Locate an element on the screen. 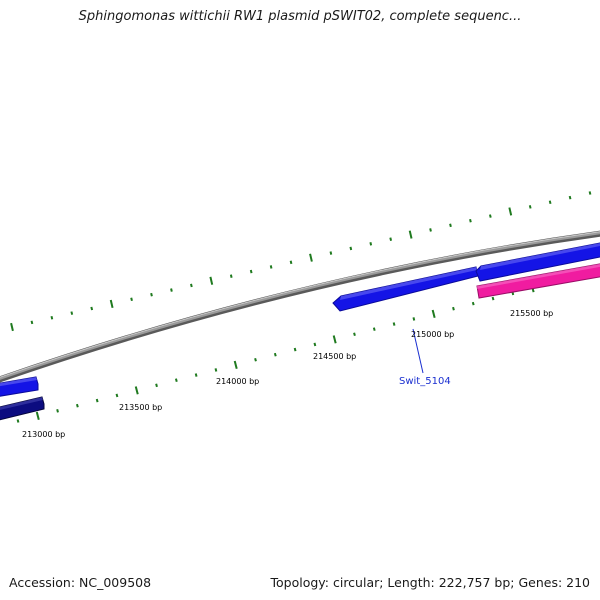 The image size is (600, 600). label-leader-line is located at coordinates (418, 351).